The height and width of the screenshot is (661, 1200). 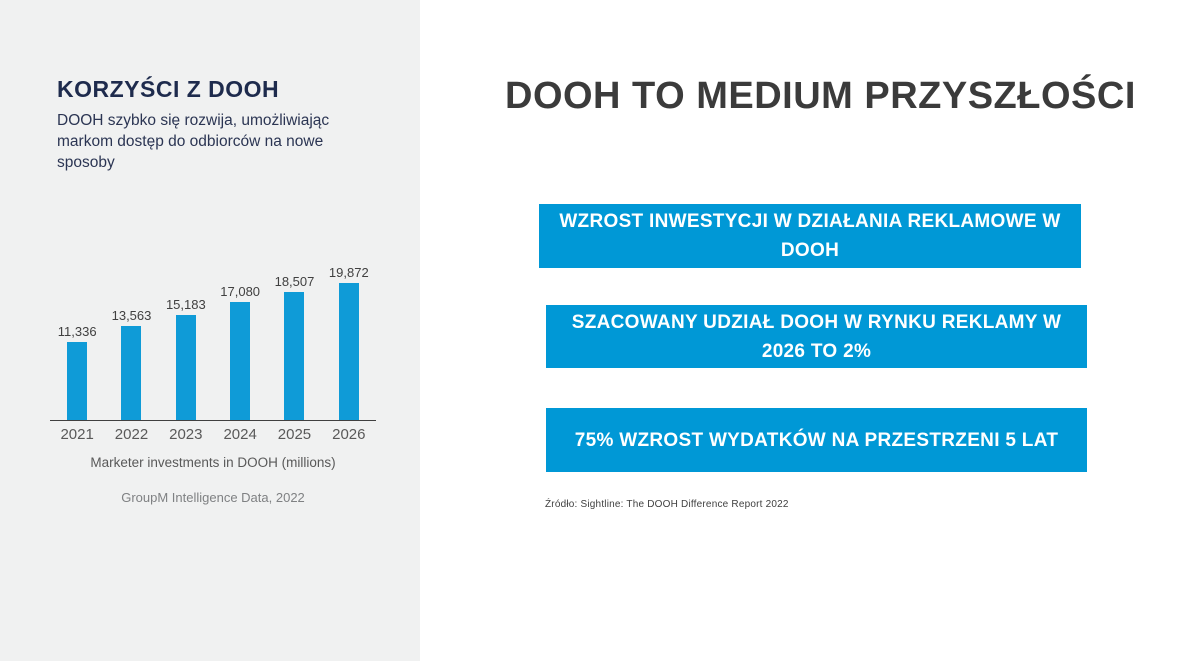 I want to click on chart-value-label: 13,563, so click(x=131, y=315).